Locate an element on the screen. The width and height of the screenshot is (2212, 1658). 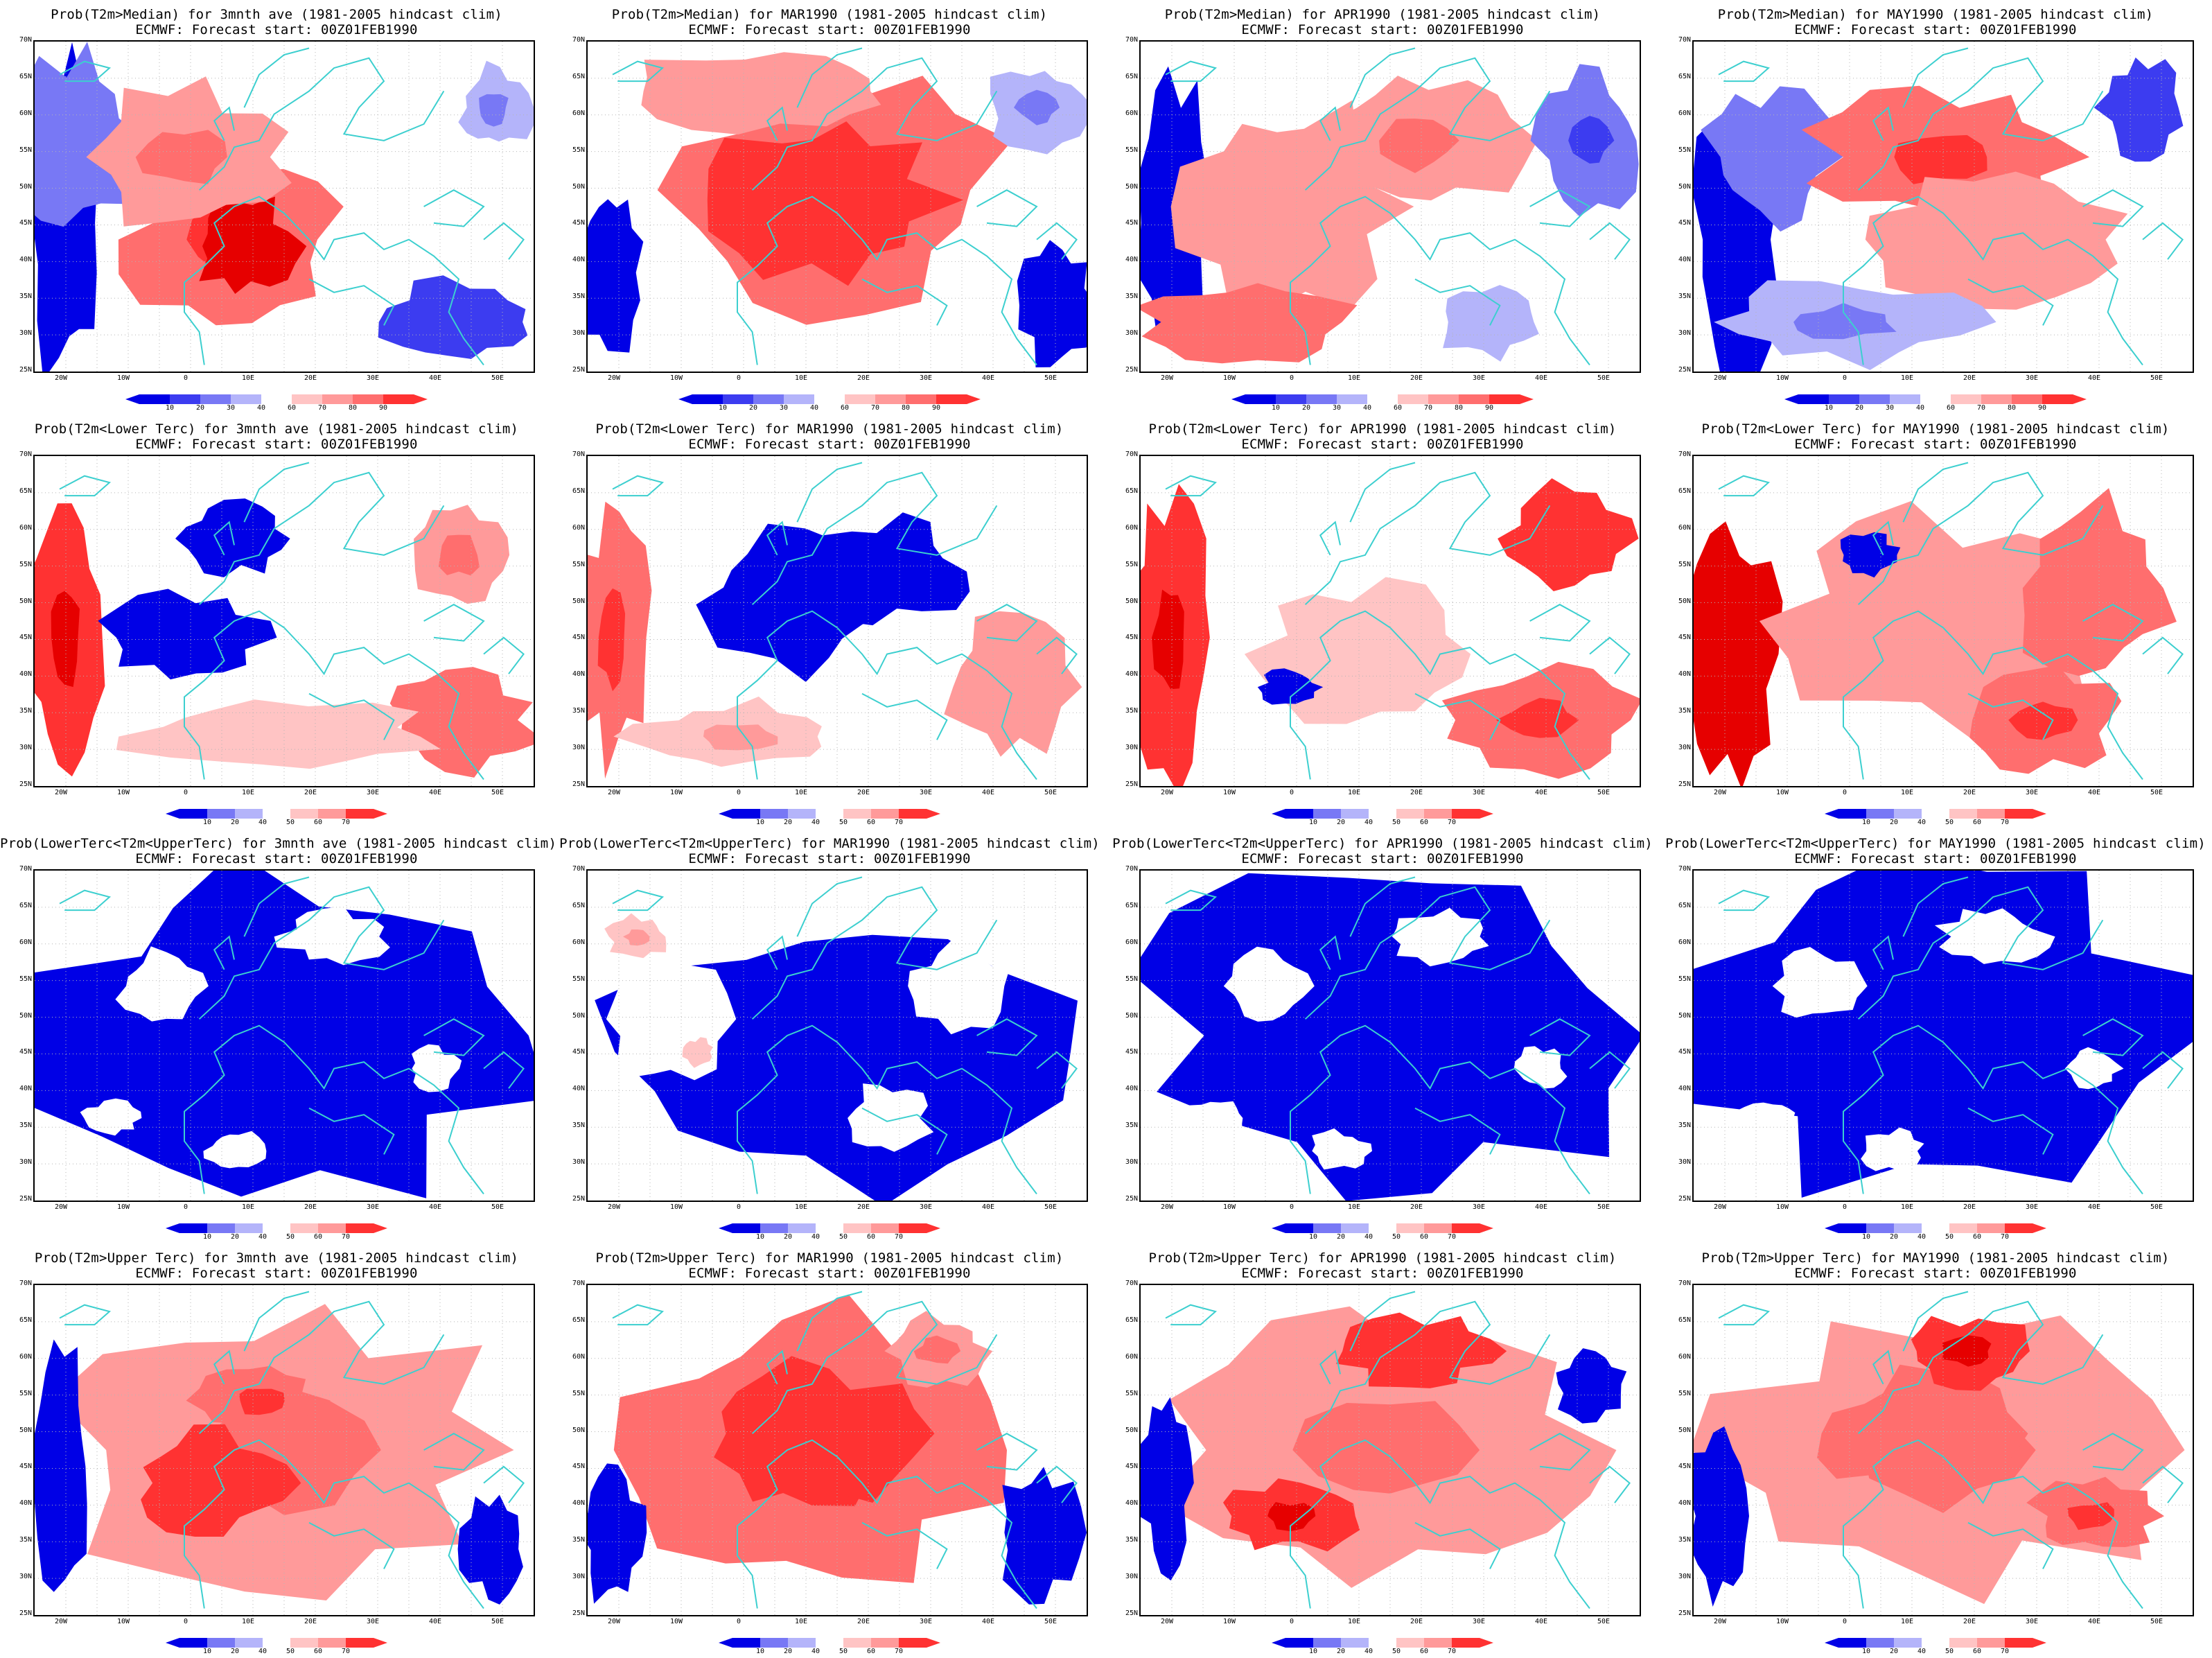
probability-contour-core is located at coordinates (1168, 640).